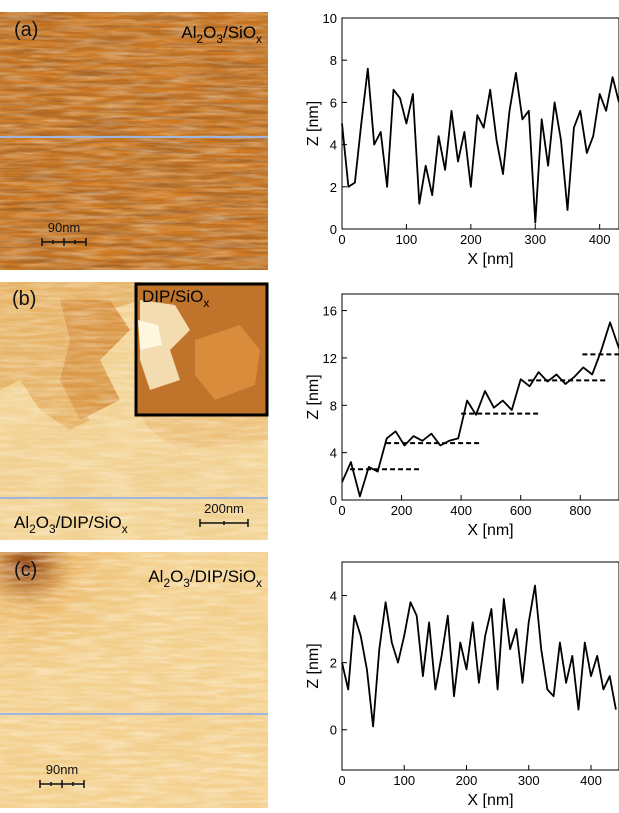  Describe the element at coordinates (239, 32) in the screenshot. I see `label-text: /SiO` at that location.